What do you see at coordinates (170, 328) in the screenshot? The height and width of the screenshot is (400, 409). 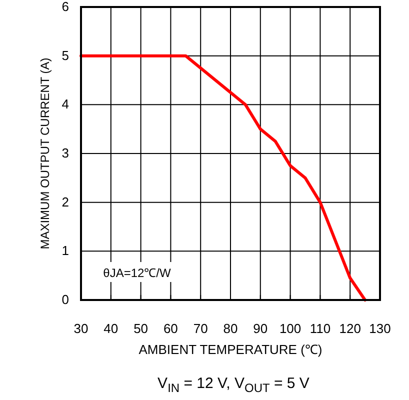 I see `x-tick-label: 60` at bounding box center [170, 328].